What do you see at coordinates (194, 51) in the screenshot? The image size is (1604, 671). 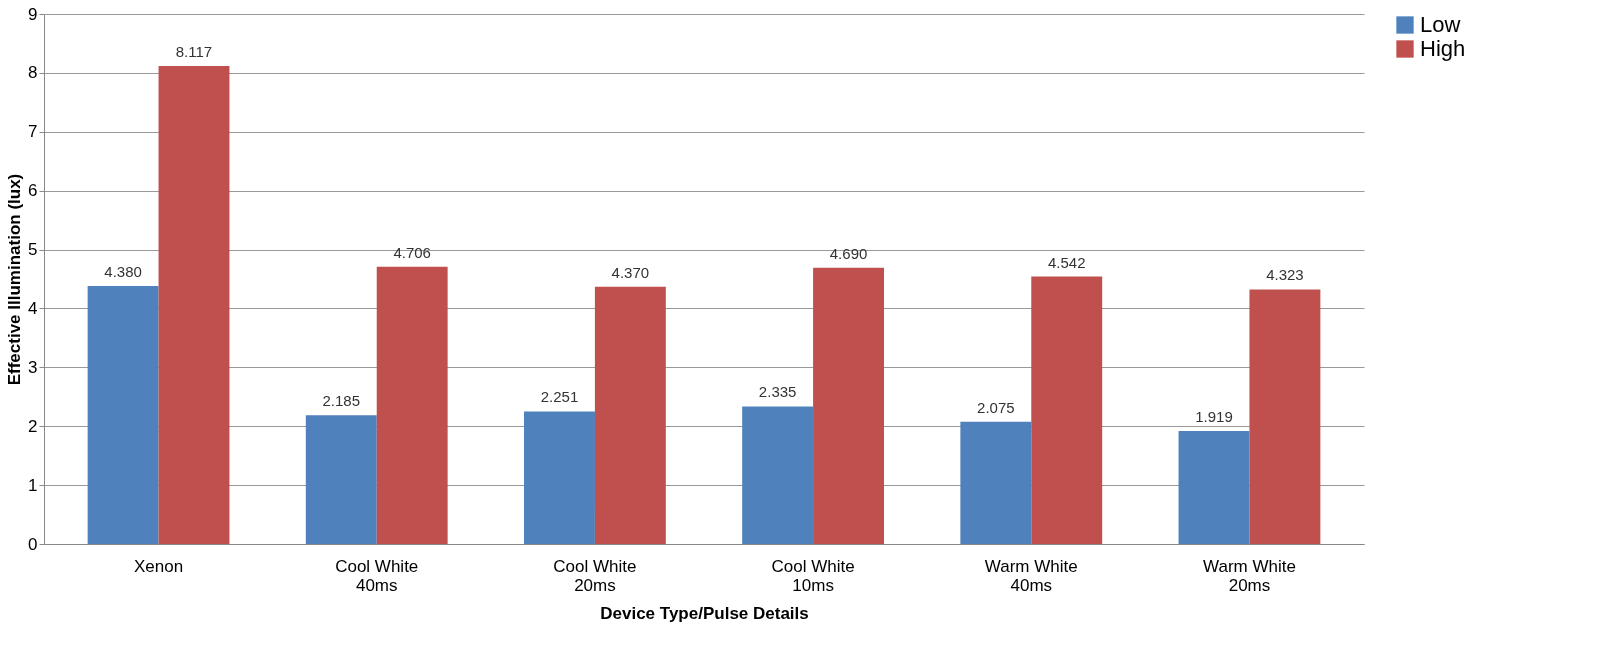 I see `data-label: 8.117` at bounding box center [194, 51].